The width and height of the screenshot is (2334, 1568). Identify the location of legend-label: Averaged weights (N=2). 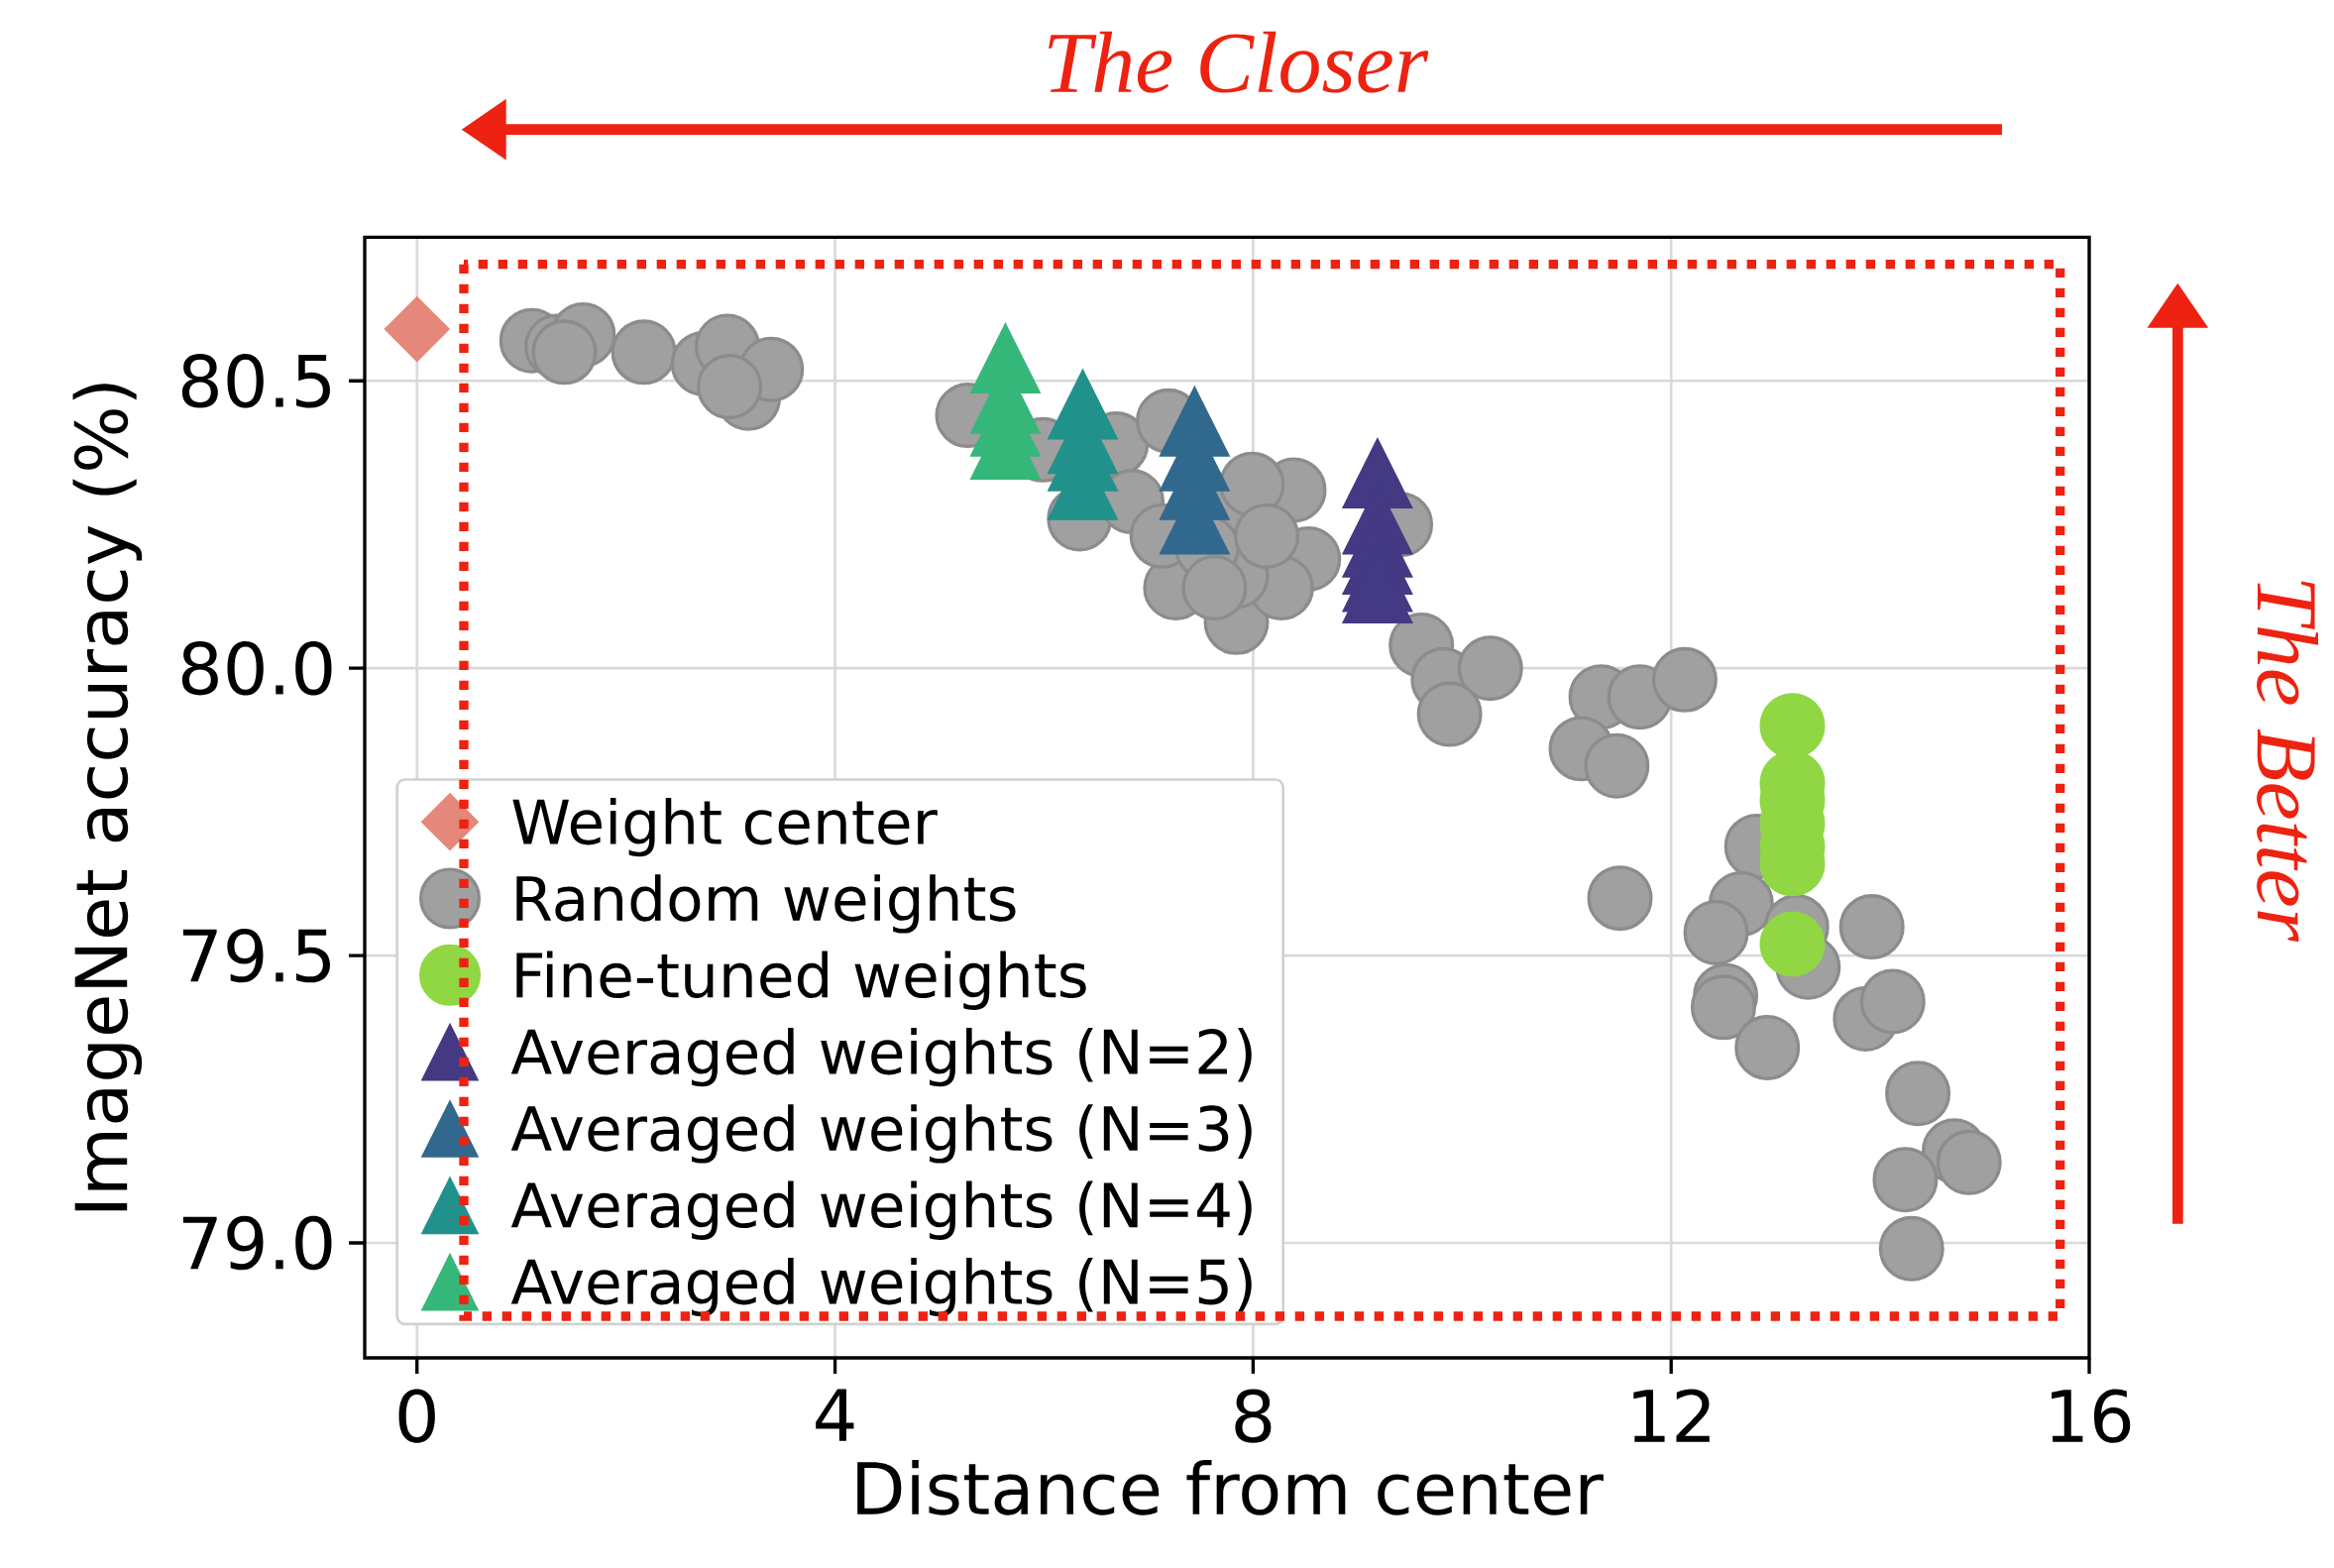
(881, 1057).